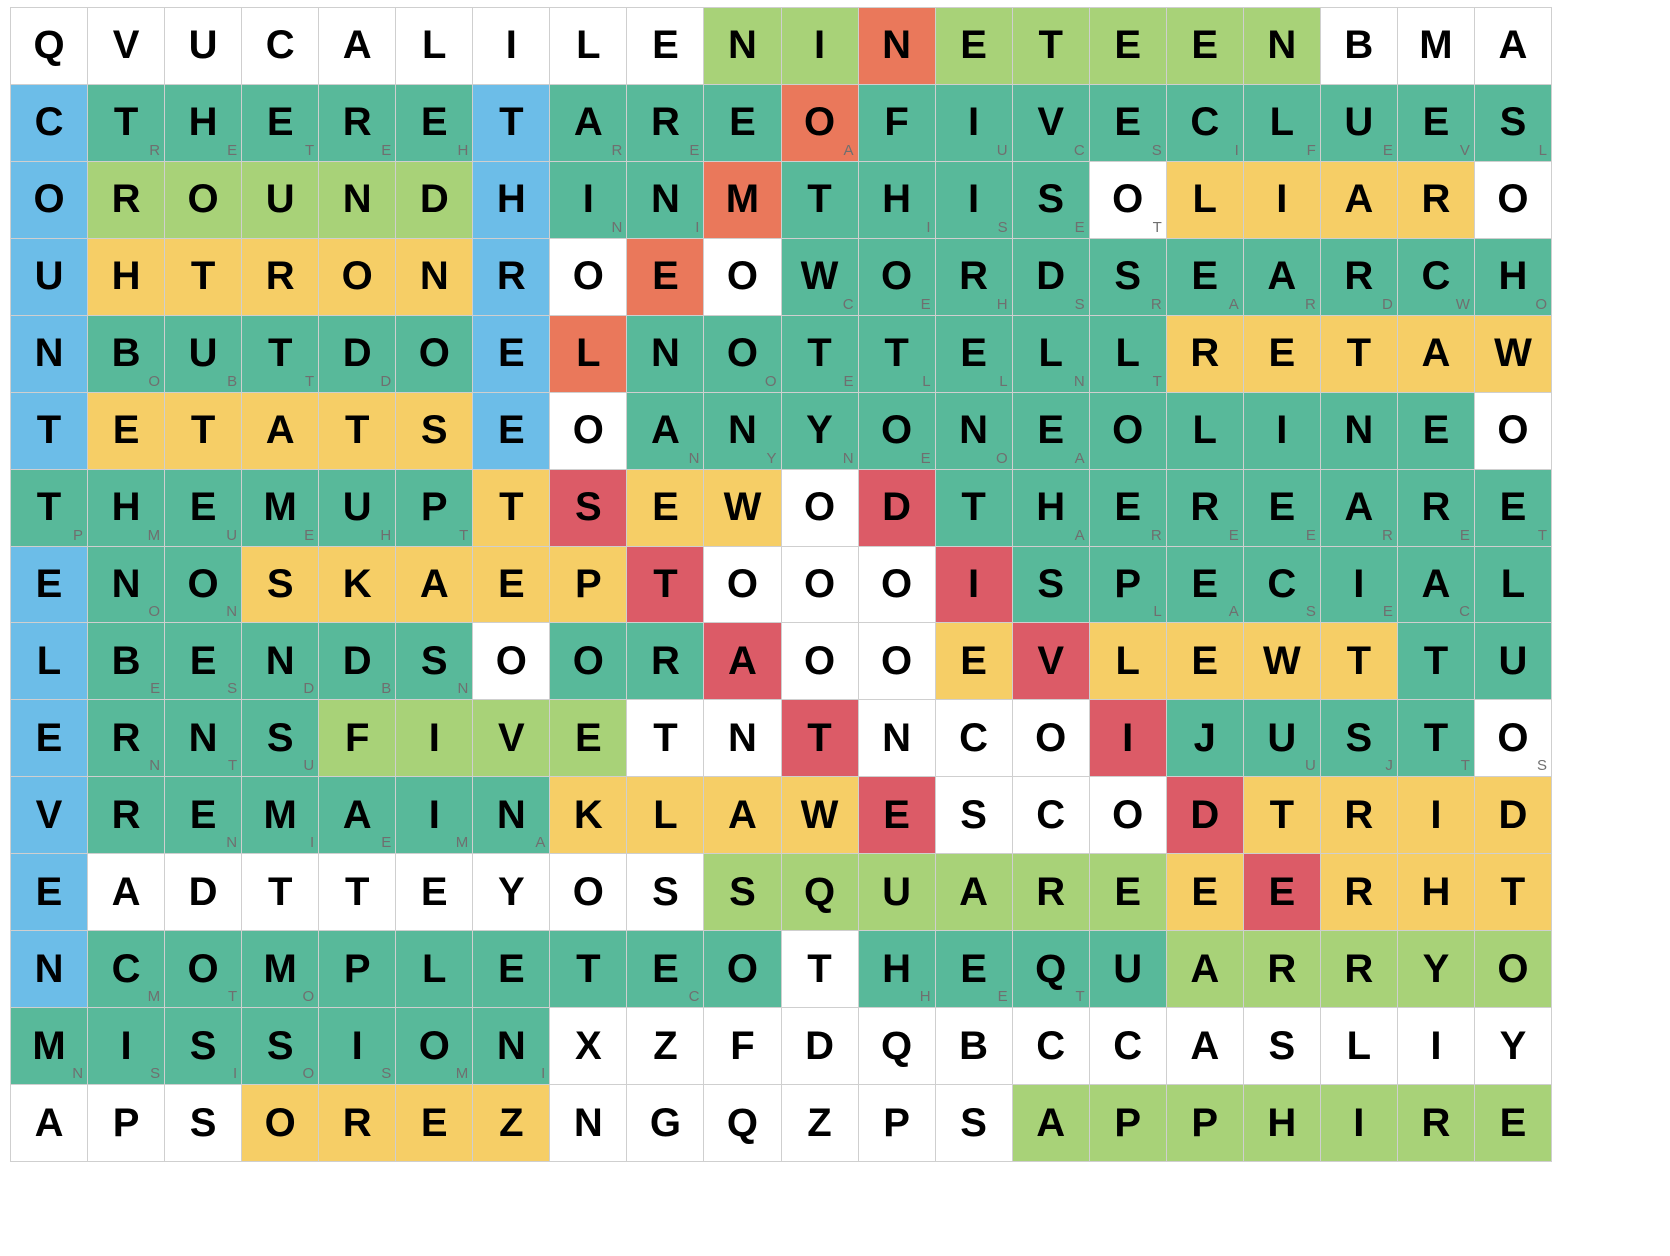 The width and height of the screenshot is (1670, 1256). Describe the element at coordinates (743, 1123) in the screenshot. I see `grid-cell: Q` at that location.